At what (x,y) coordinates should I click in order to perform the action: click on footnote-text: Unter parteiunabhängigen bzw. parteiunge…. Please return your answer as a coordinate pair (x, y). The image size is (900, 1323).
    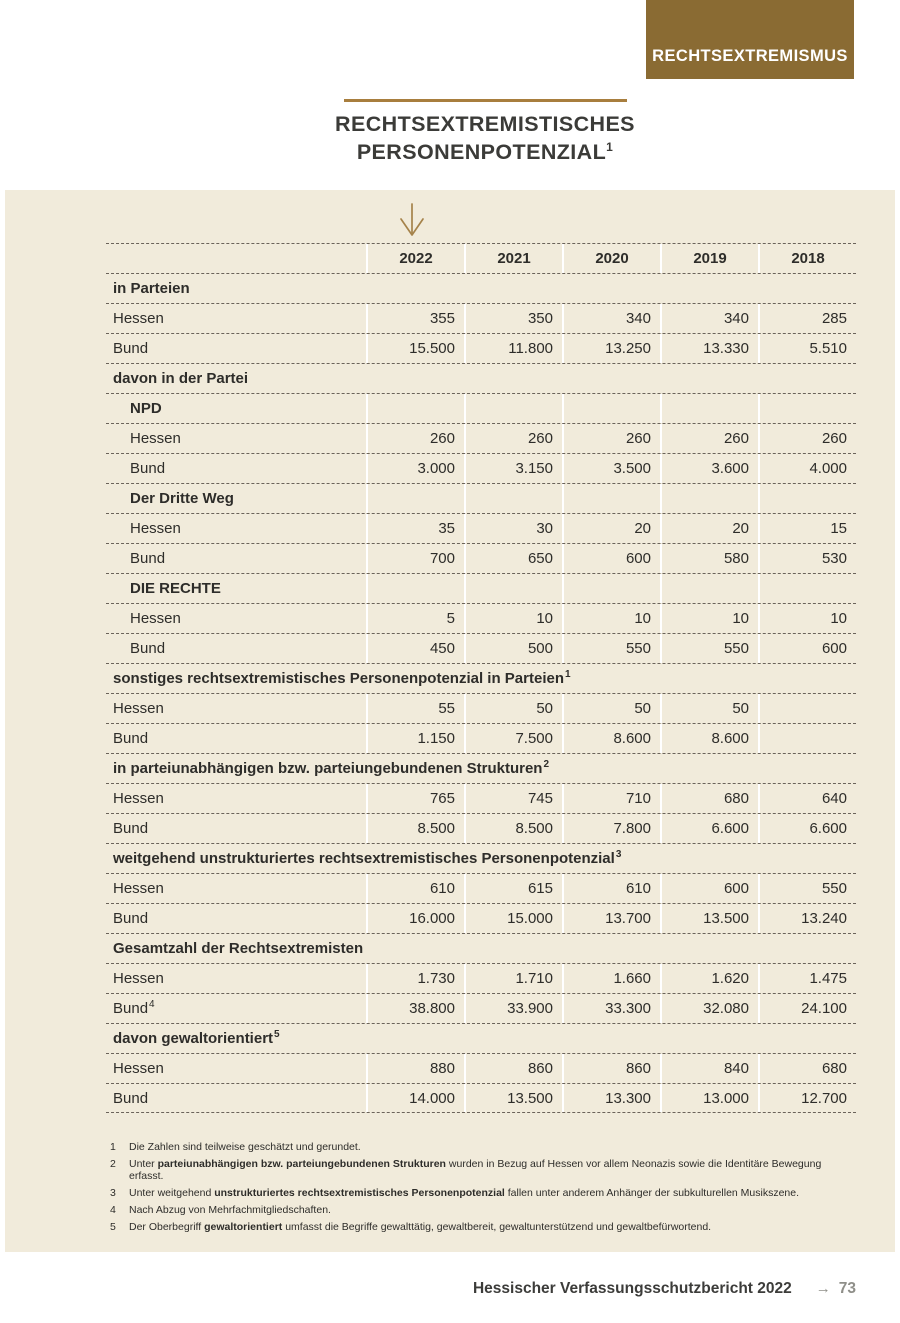
    Looking at the image, I should click on (475, 1170).